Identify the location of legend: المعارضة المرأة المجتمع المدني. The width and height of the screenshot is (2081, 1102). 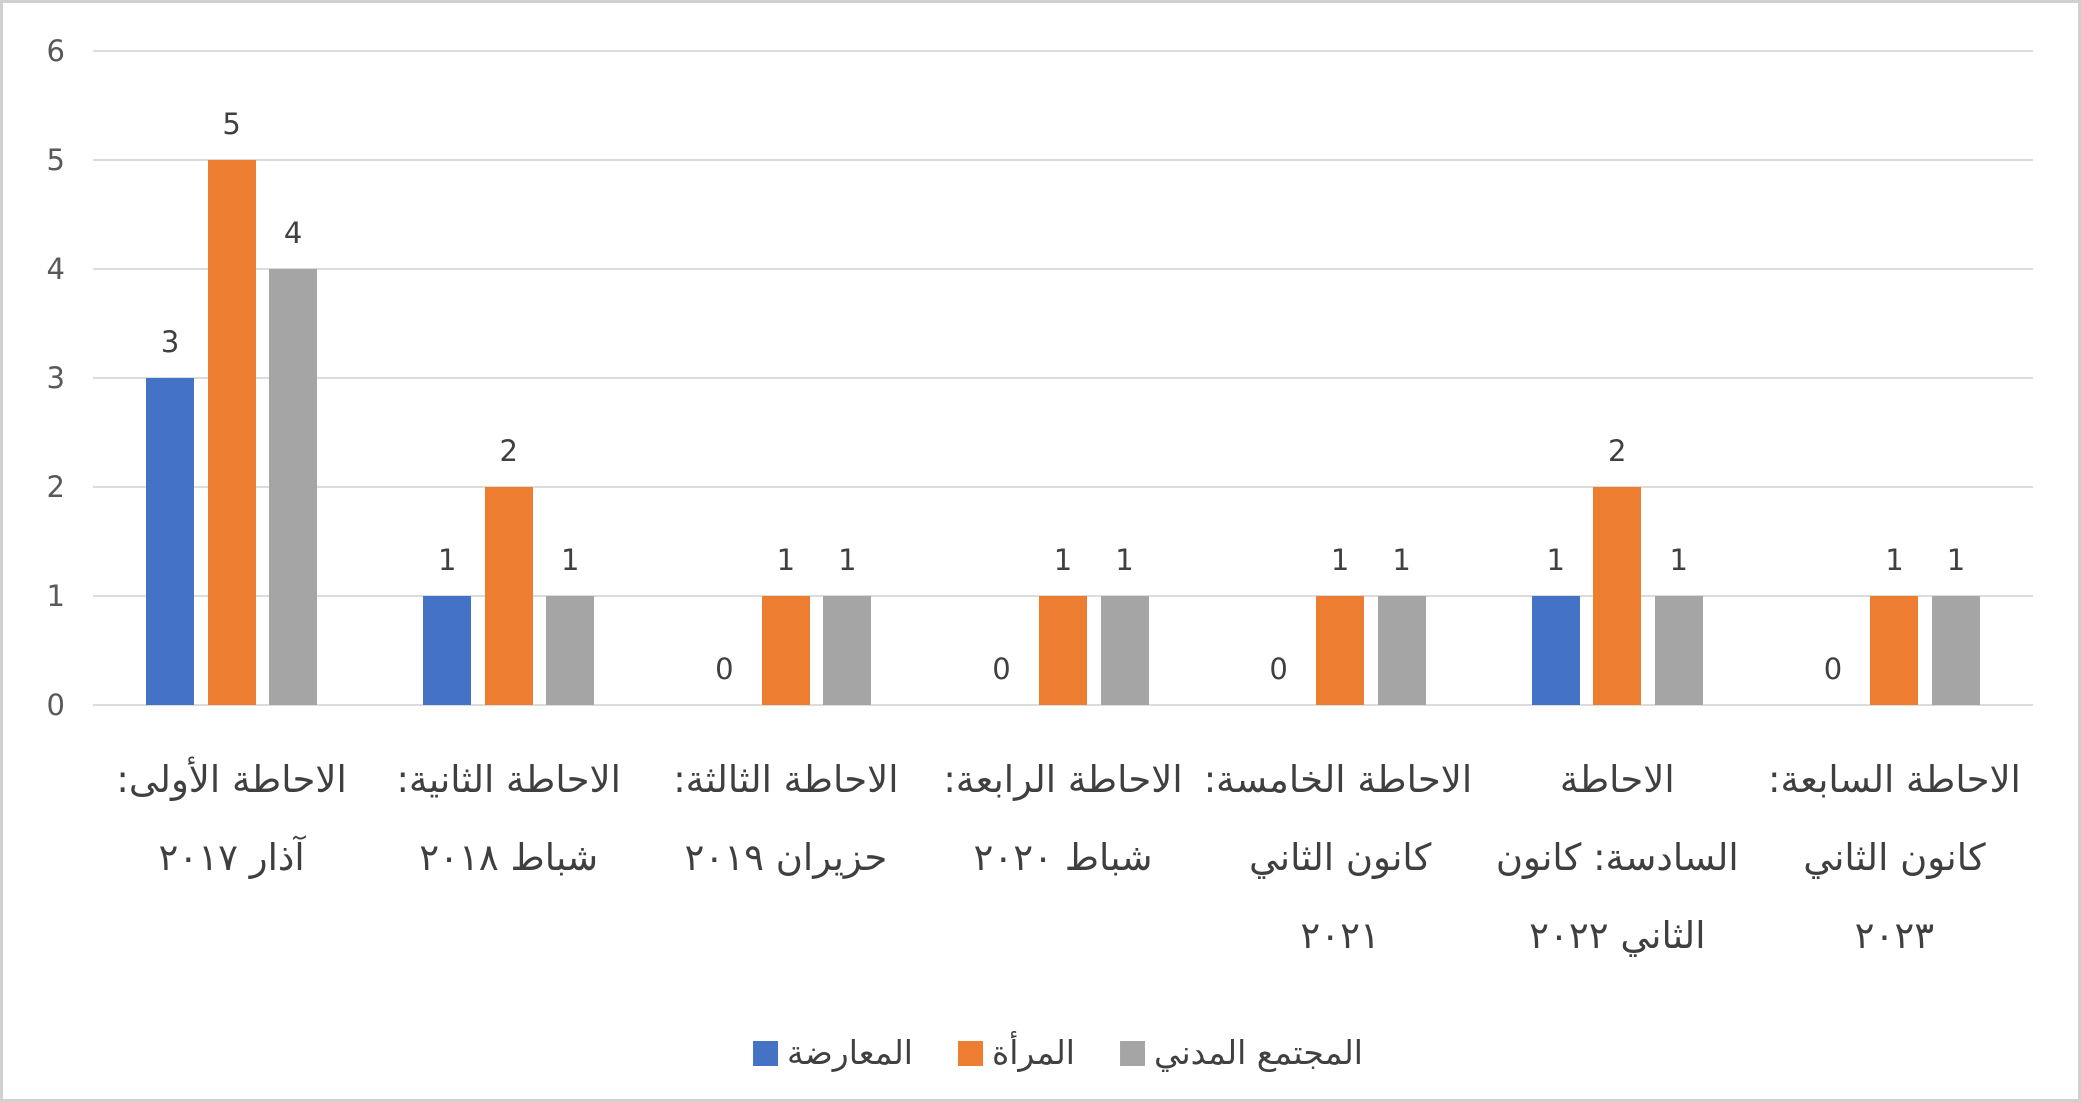
(1058, 1053).